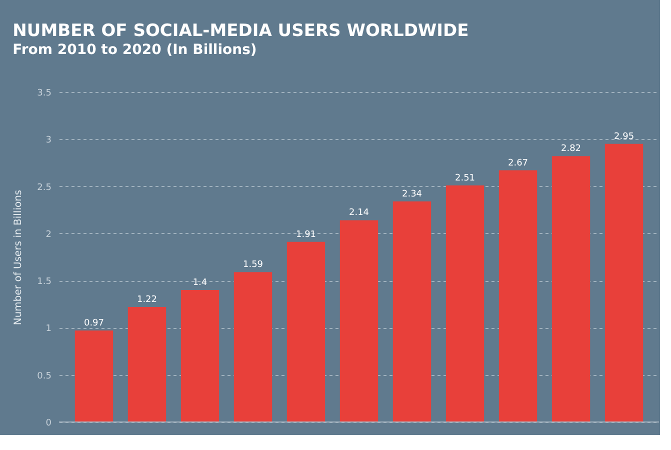 This screenshot has width=671, height=450. What do you see at coordinates (359, 213) in the screenshot?
I see `data-label: 2.14` at bounding box center [359, 213].